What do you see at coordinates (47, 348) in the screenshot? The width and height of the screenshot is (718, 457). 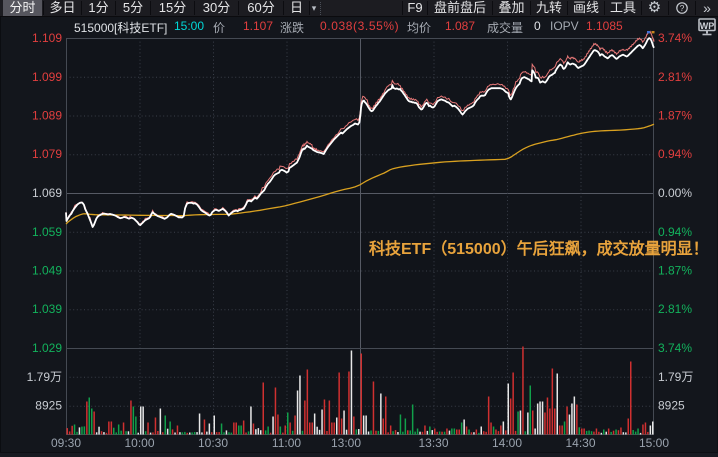 I see `svg-text: 1.029` at bounding box center [47, 348].